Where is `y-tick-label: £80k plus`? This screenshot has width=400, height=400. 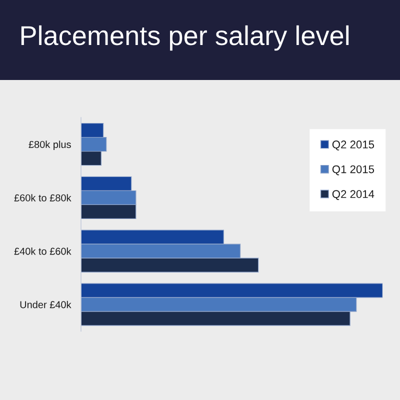
y-tick-label: £80k plus is located at coordinates (49, 145).